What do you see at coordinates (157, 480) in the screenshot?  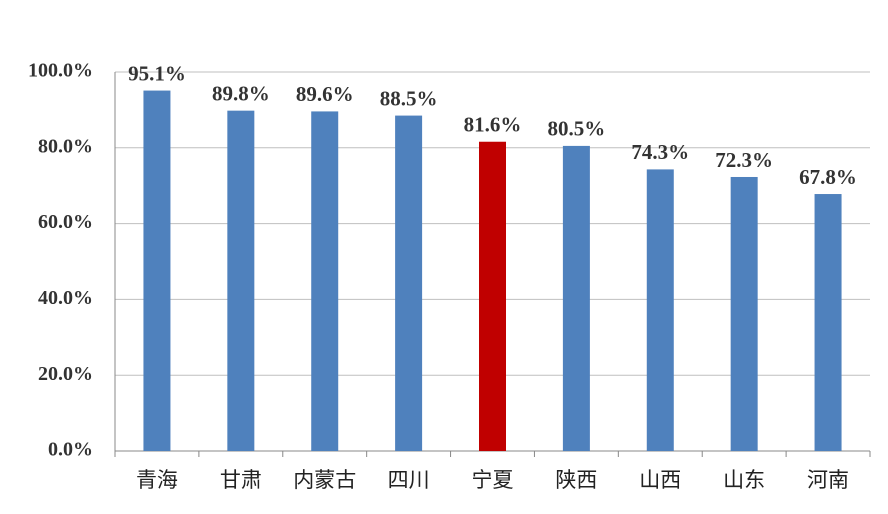 I see `x-tick-label: 青海` at bounding box center [157, 480].